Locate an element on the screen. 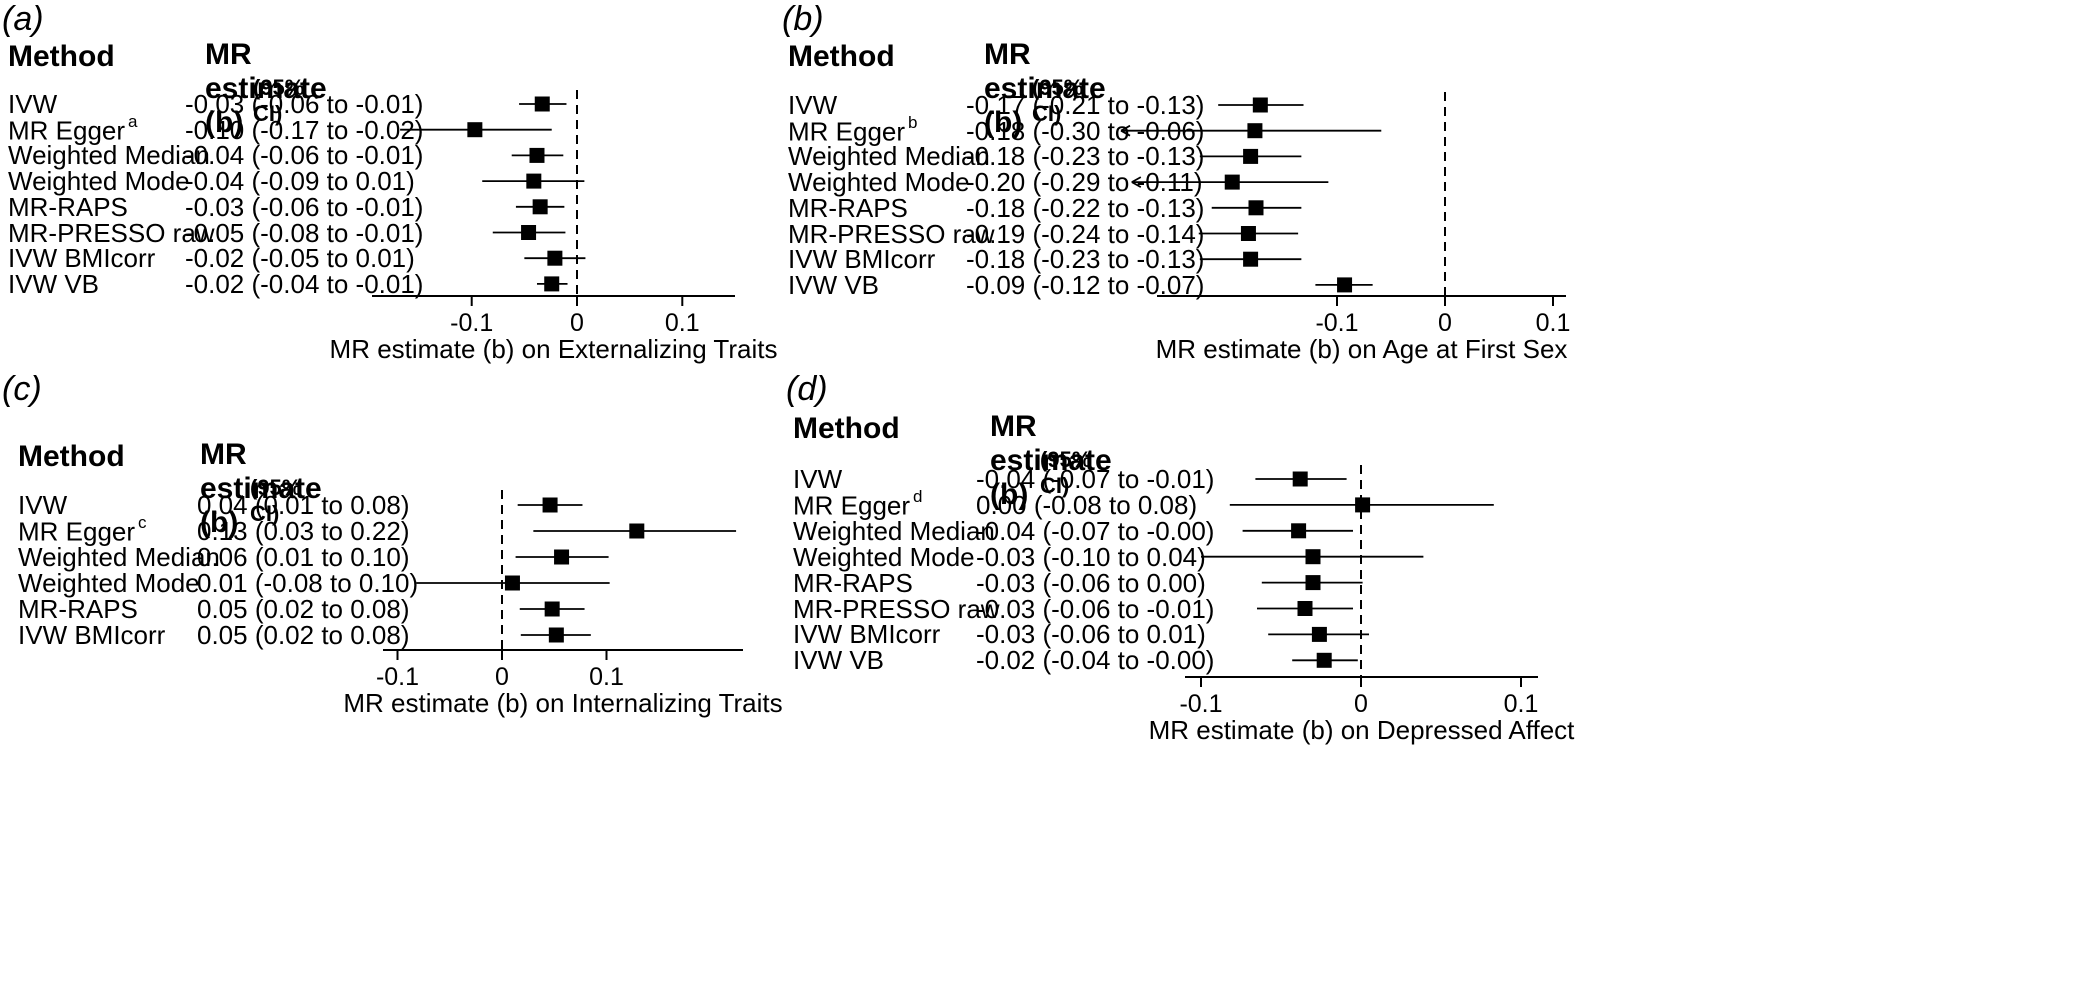  method-label: MR Egger a is located at coordinates (73, 129).